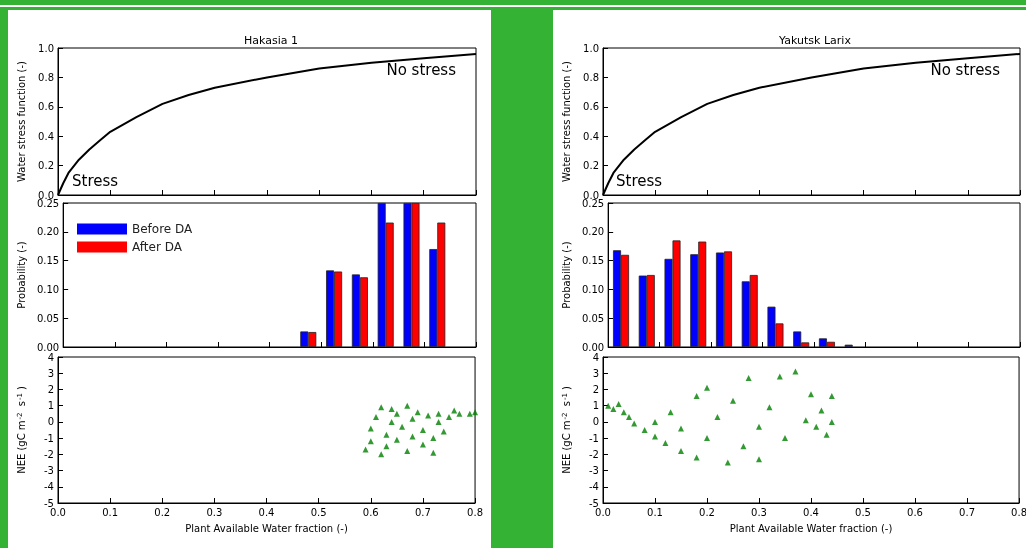  What do you see at coordinates (163, 229) in the screenshot?
I see `legend-label: Before DA` at bounding box center [163, 229].